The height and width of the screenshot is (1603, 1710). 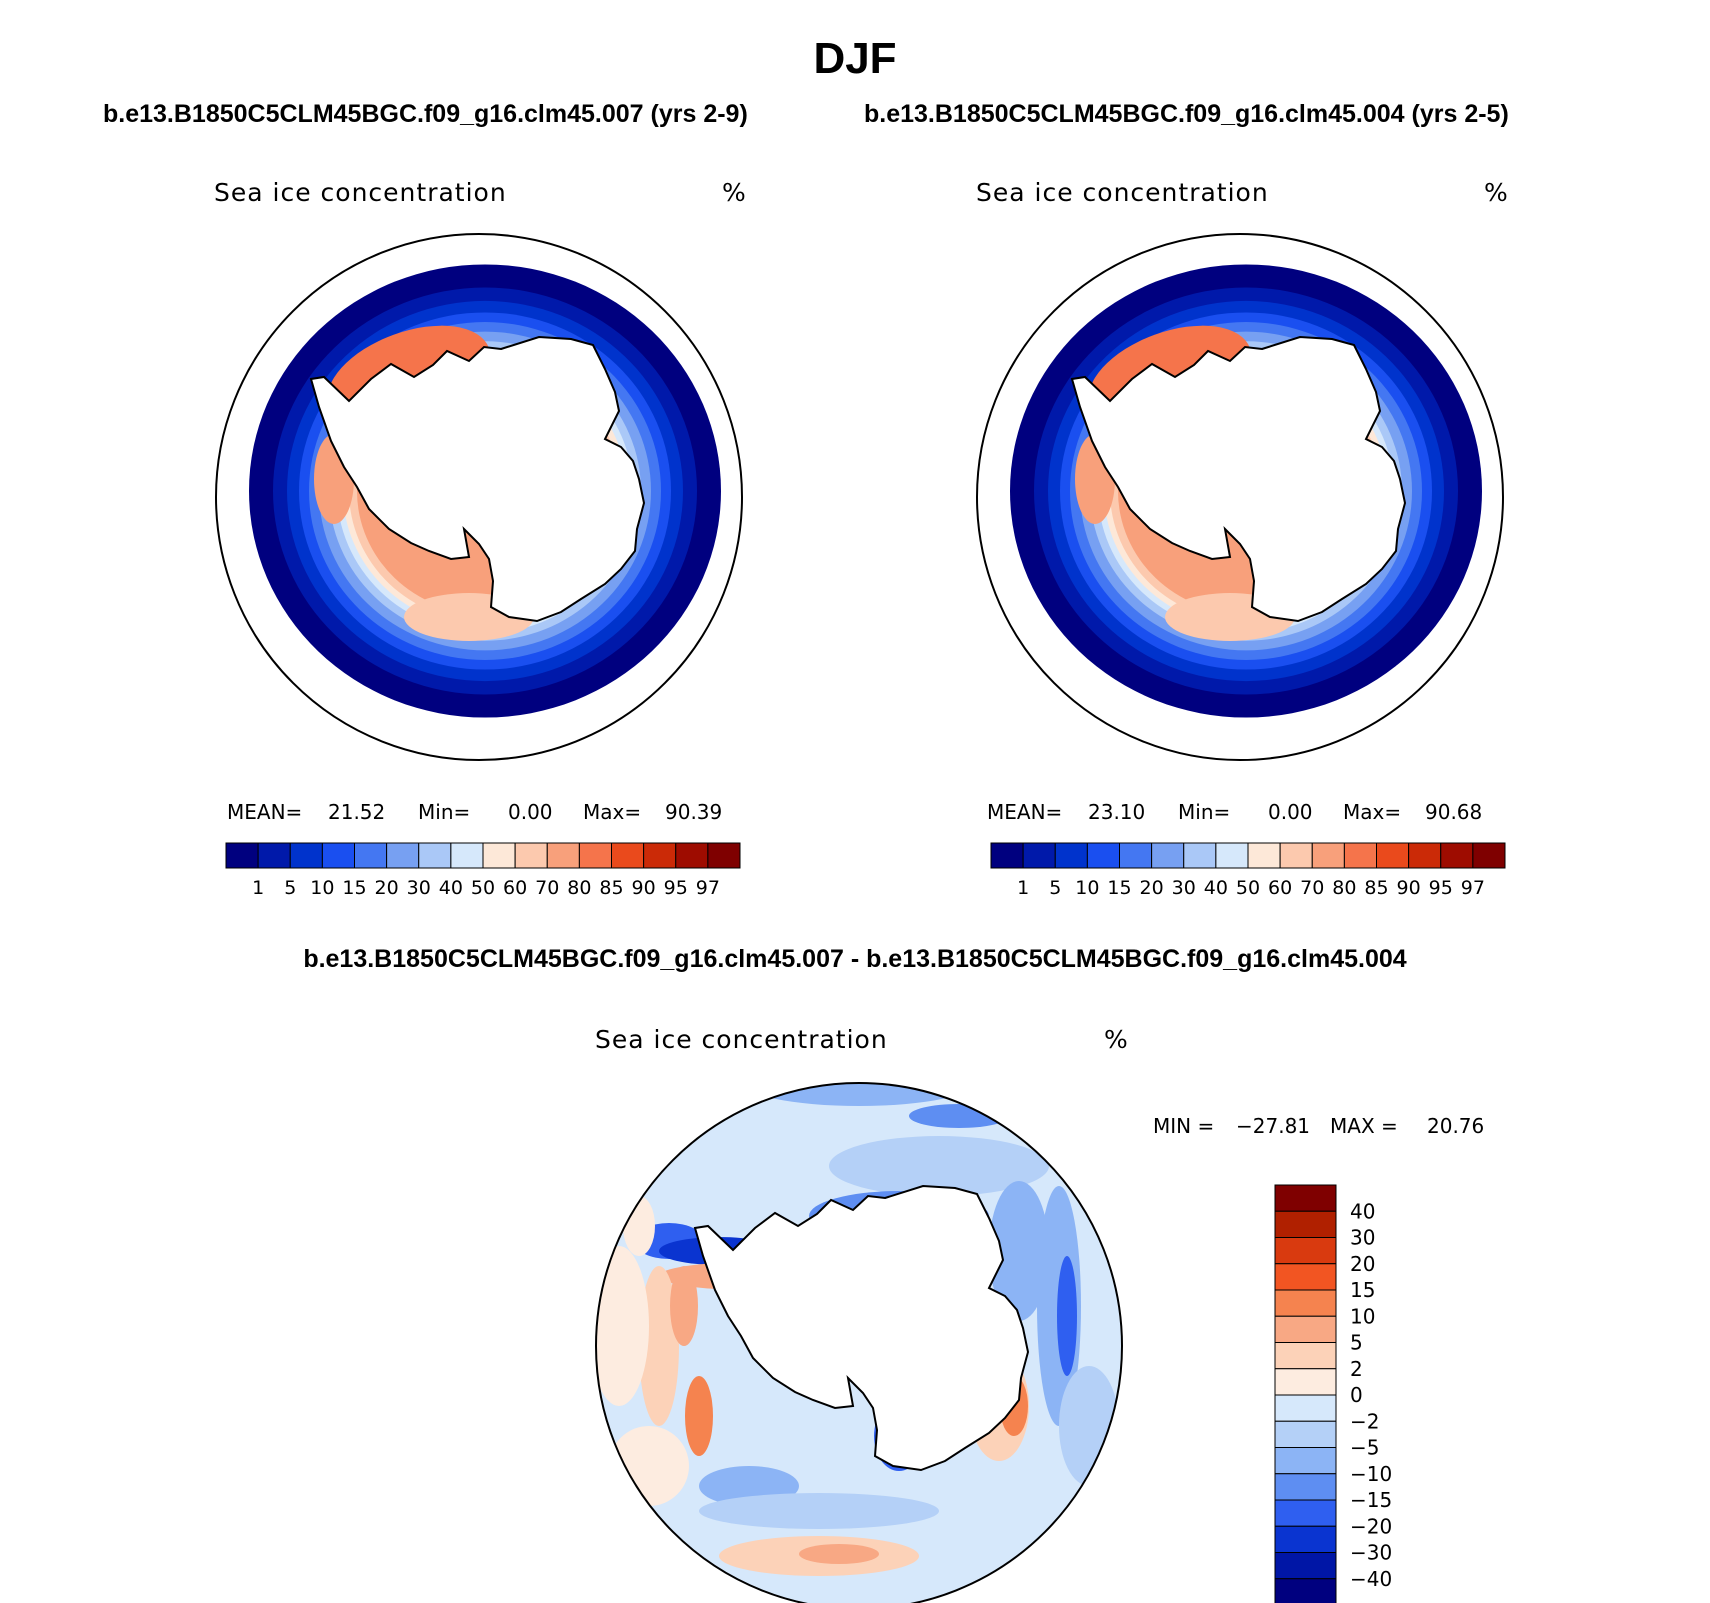 What do you see at coordinates (530, 812) in the screenshot?
I see `panel1-min-value: 0.00` at bounding box center [530, 812].